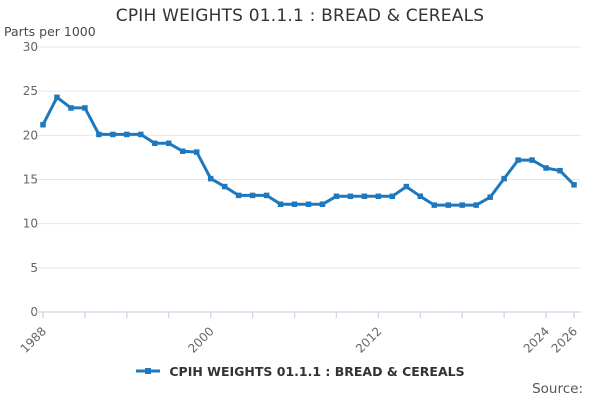 The width and height of the screenshot is (600, 400). I want to click on y-axis-tick-label: 10, so click(30, 224).